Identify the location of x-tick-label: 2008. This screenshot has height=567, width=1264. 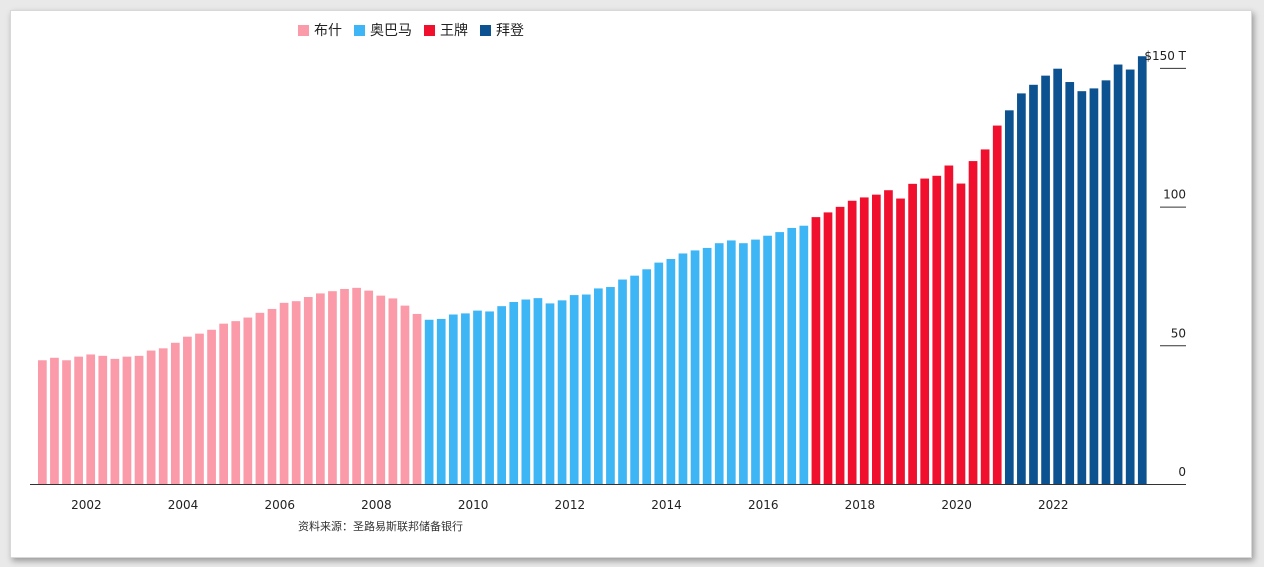
(376, 505).